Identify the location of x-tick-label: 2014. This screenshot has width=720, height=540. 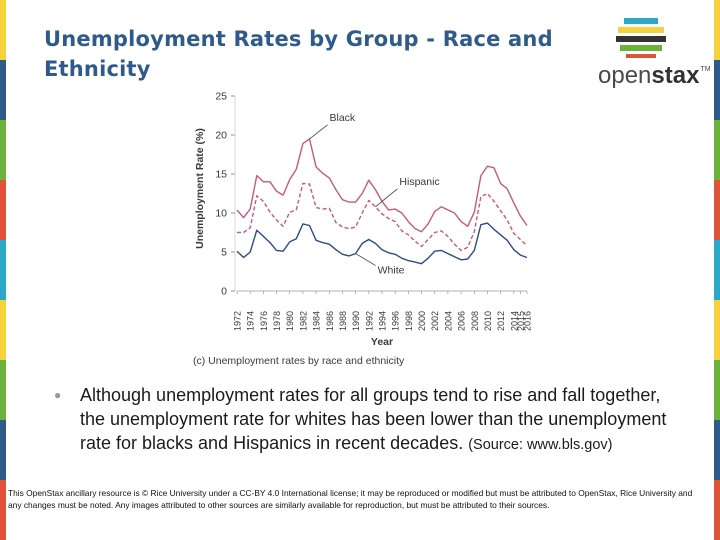
(514, 321).